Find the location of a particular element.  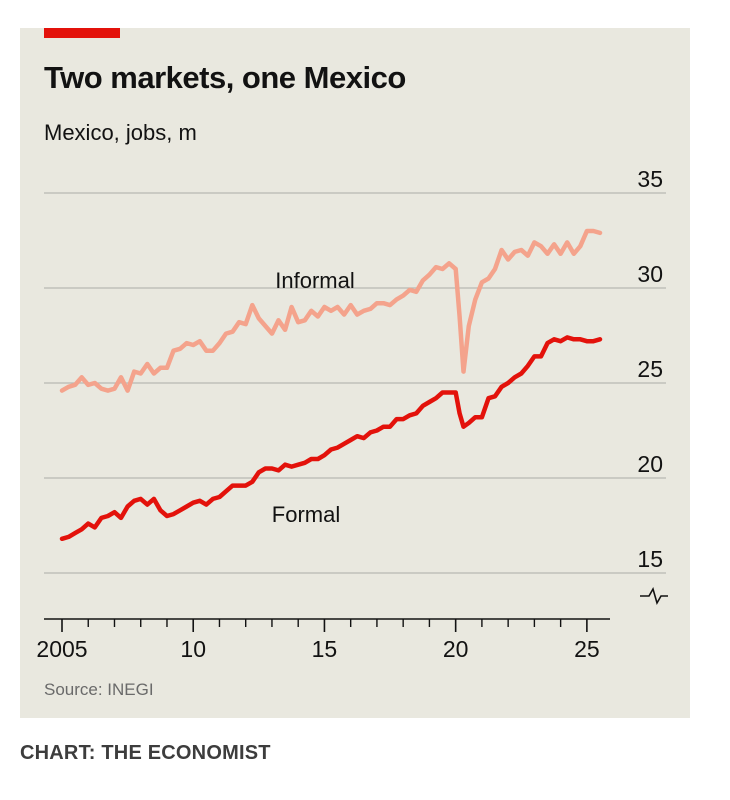

chart-subtitle: Mexico, jobs, m is located at coordinates (120, 132).